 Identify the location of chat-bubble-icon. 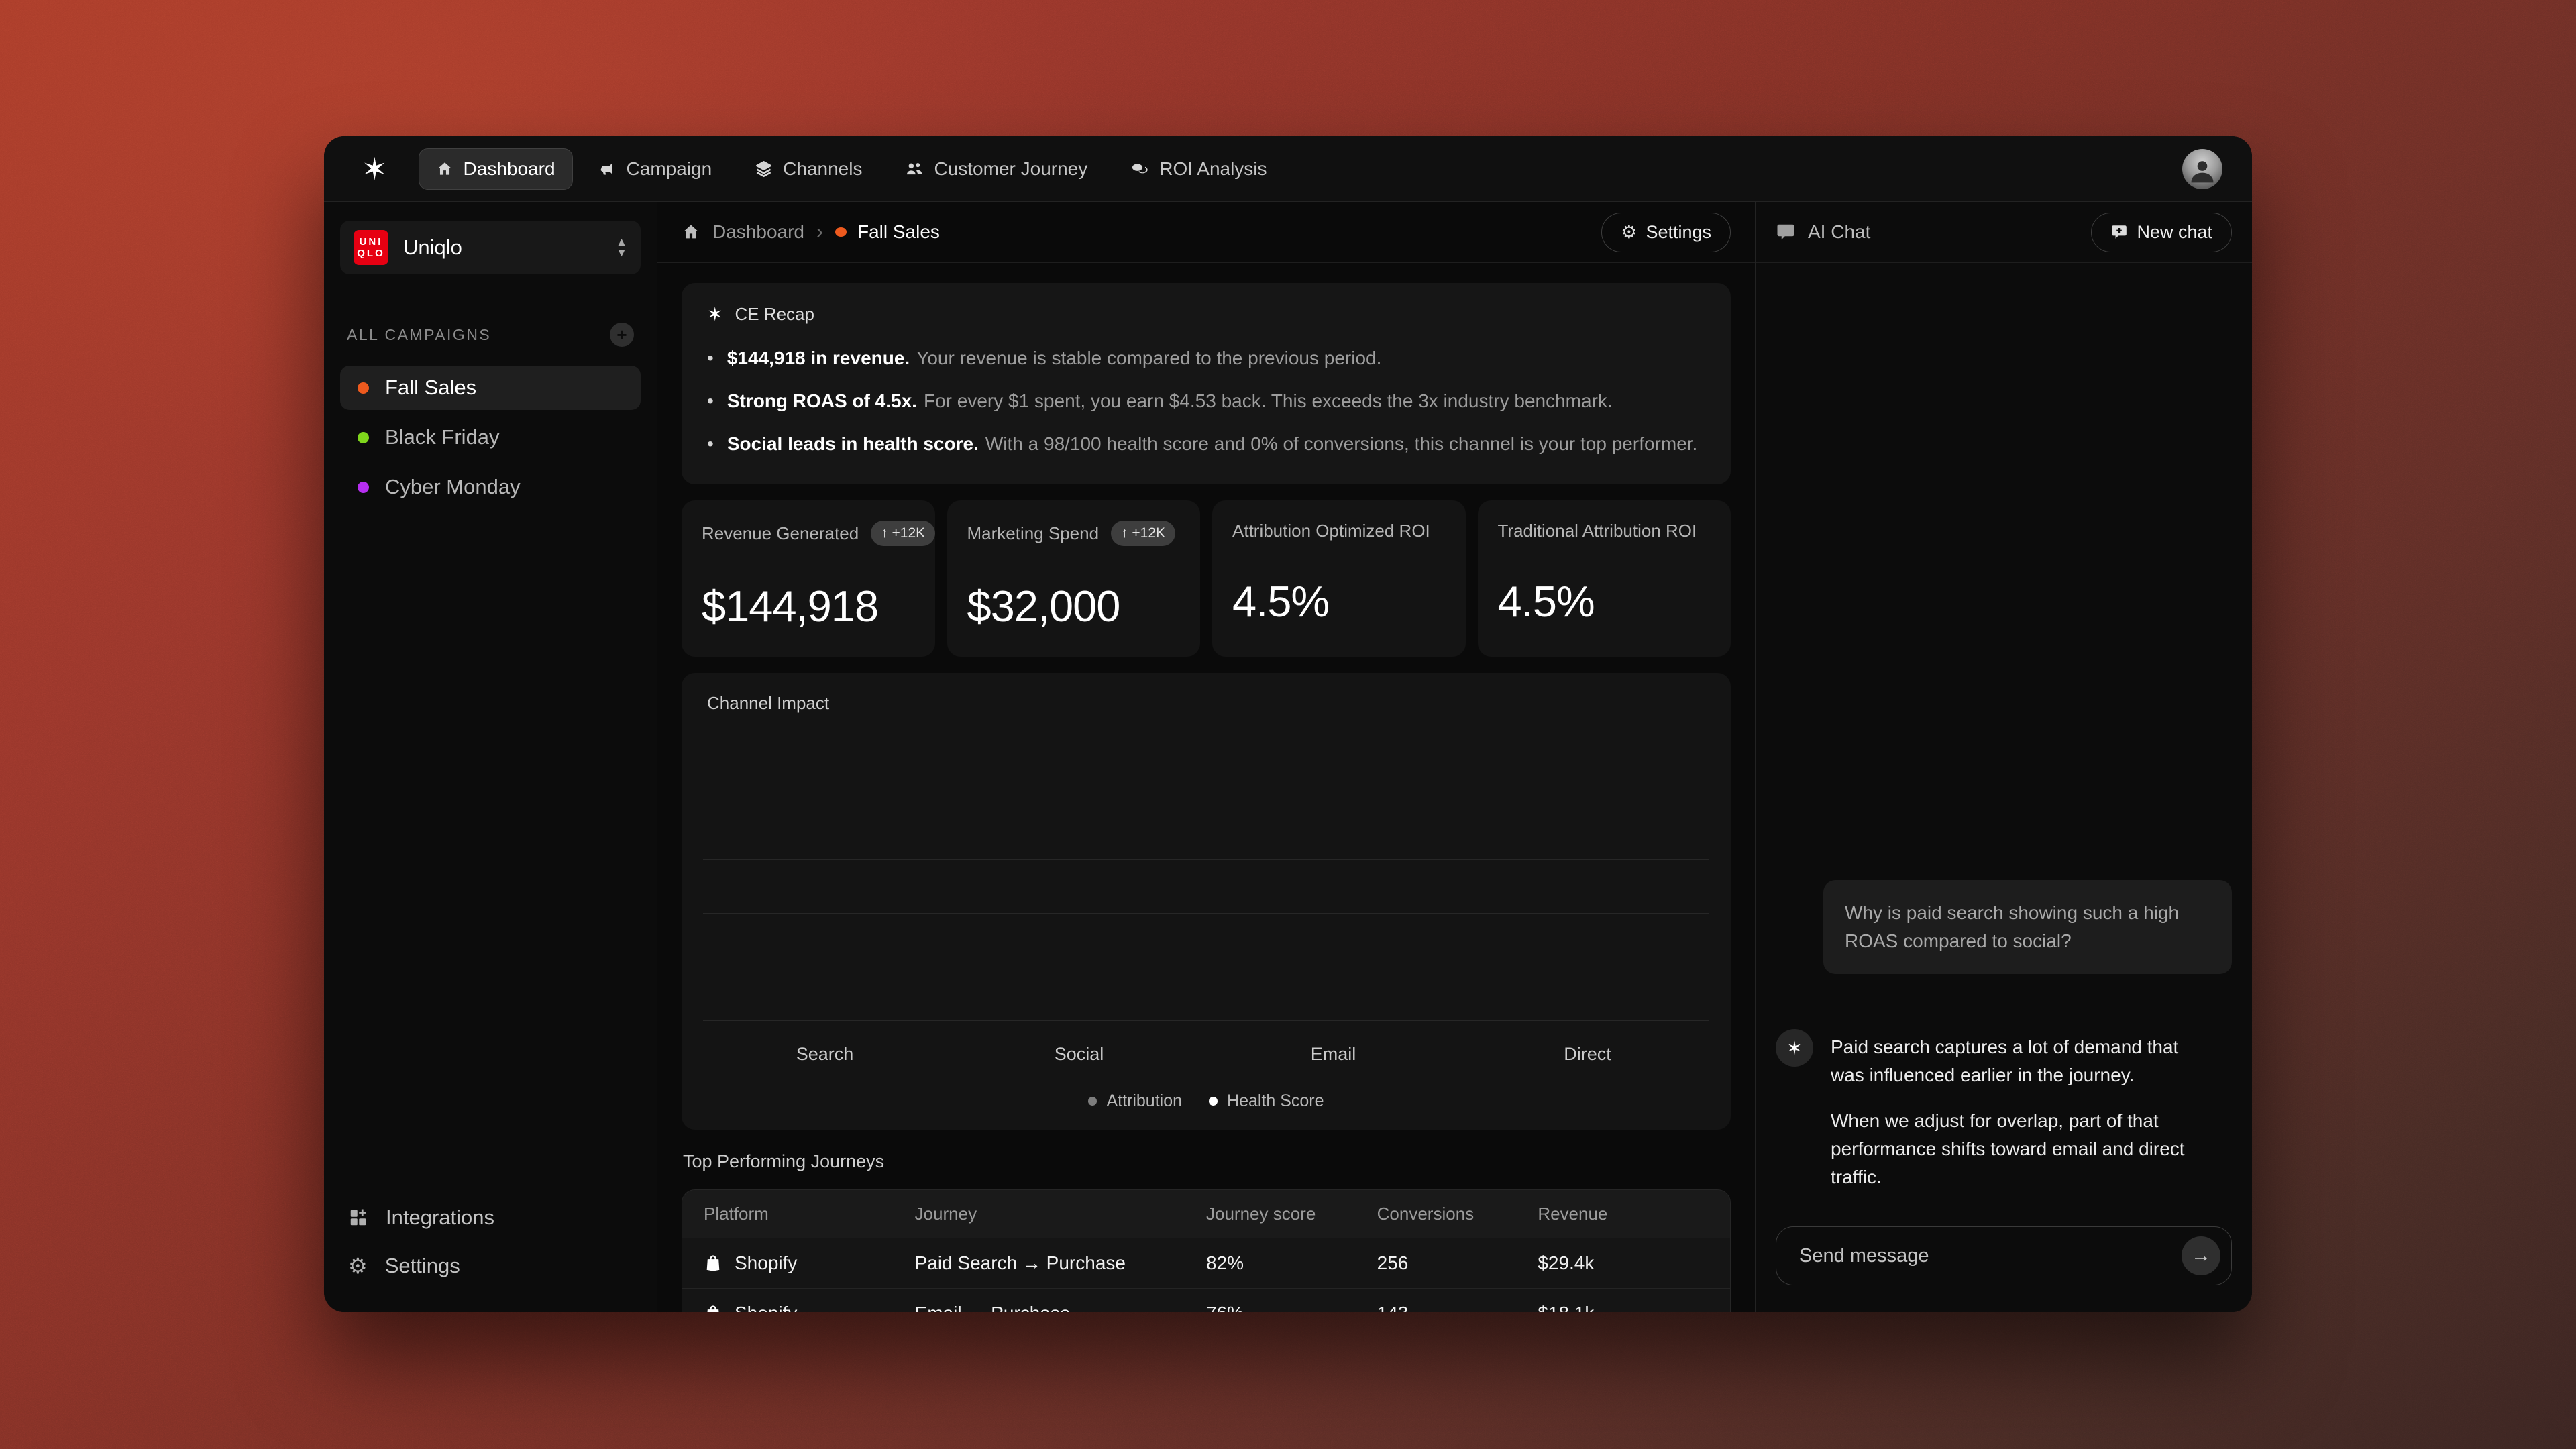
(1786, 232).